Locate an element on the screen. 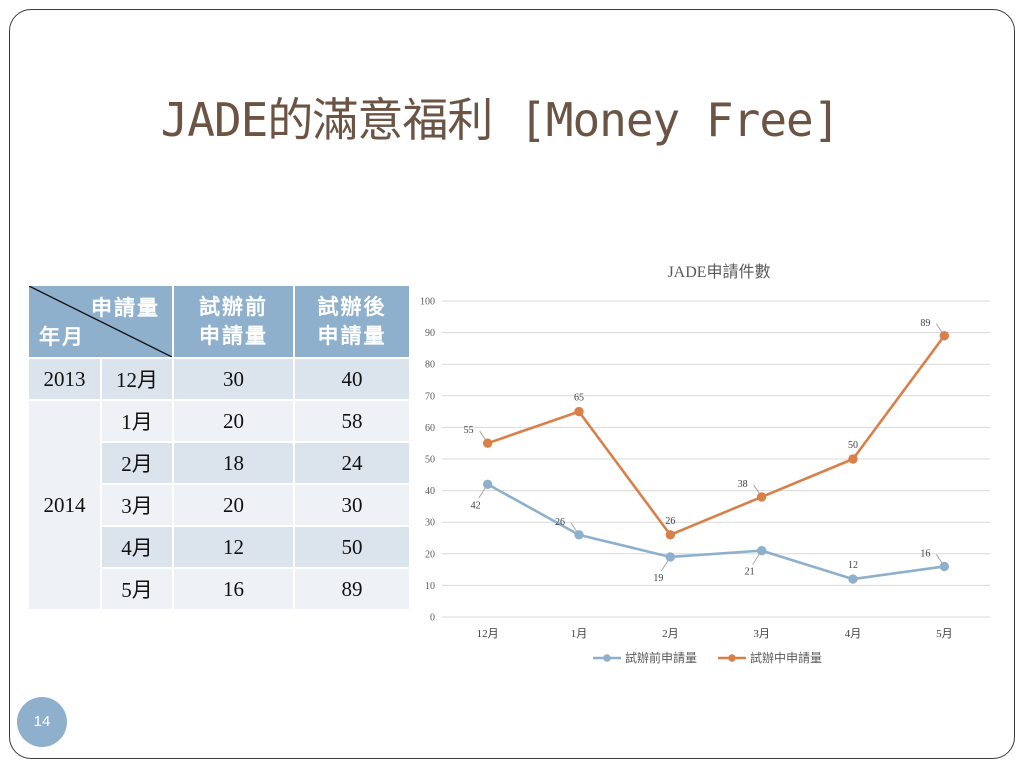 The image size is (1024, 768). table-row: 5月 16 89 is located at coordinates (220, 588).